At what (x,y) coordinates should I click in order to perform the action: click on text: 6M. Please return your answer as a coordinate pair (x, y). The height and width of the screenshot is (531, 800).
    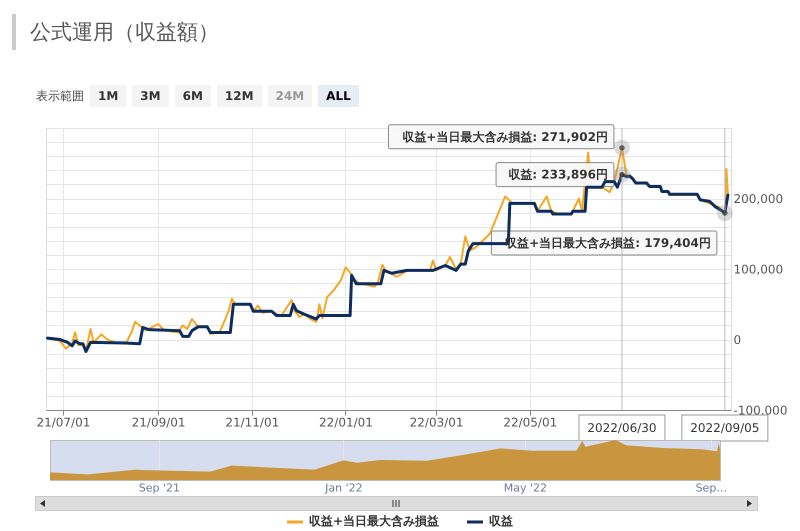
    Looking at the image, I should click on (192, 96).